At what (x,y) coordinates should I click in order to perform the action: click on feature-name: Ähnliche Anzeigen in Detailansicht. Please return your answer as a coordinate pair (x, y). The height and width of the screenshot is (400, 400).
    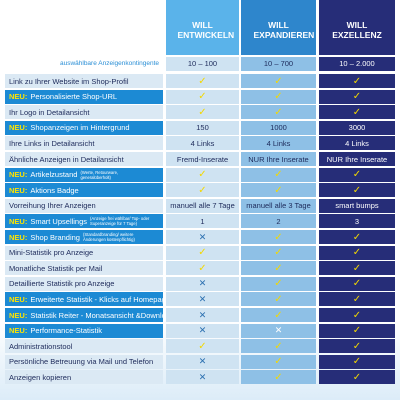
    Looking at the image, I should click on (66, 159).